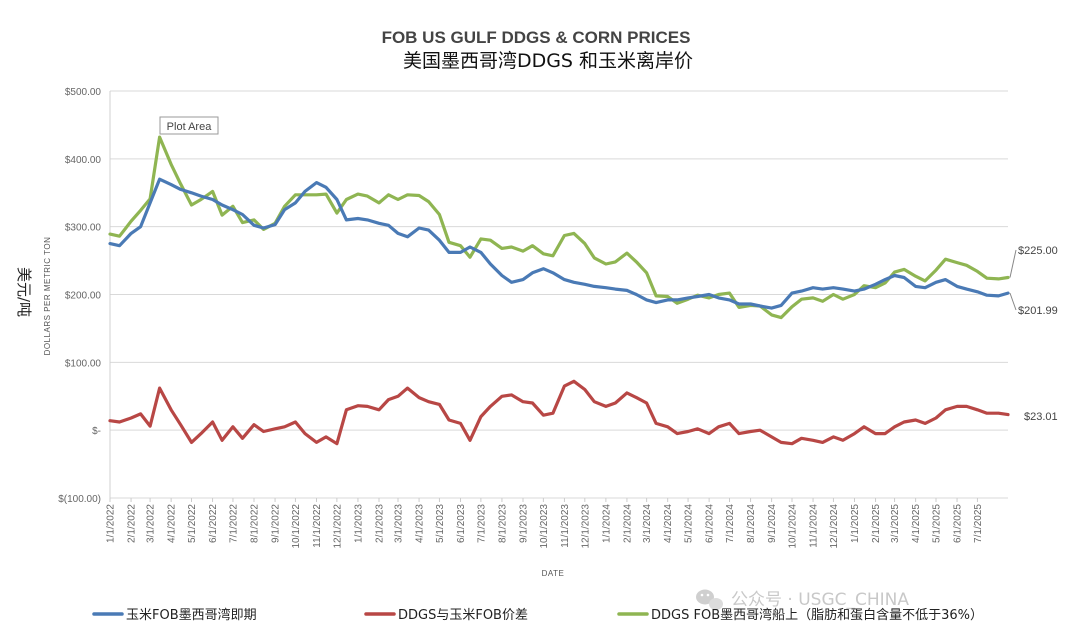 The image size is (1080, 642). What do you see at coordinates (192, 523) in the screenshot?
I see `x-tick-label: 5/1/2022` at bounding box center [192, 523].